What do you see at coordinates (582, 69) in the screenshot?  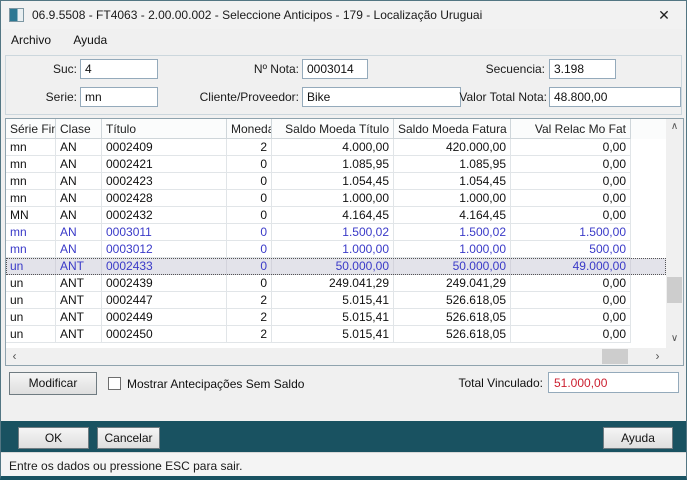 I see `secuencia-field: 3.198` at bounding box center [582, 69].